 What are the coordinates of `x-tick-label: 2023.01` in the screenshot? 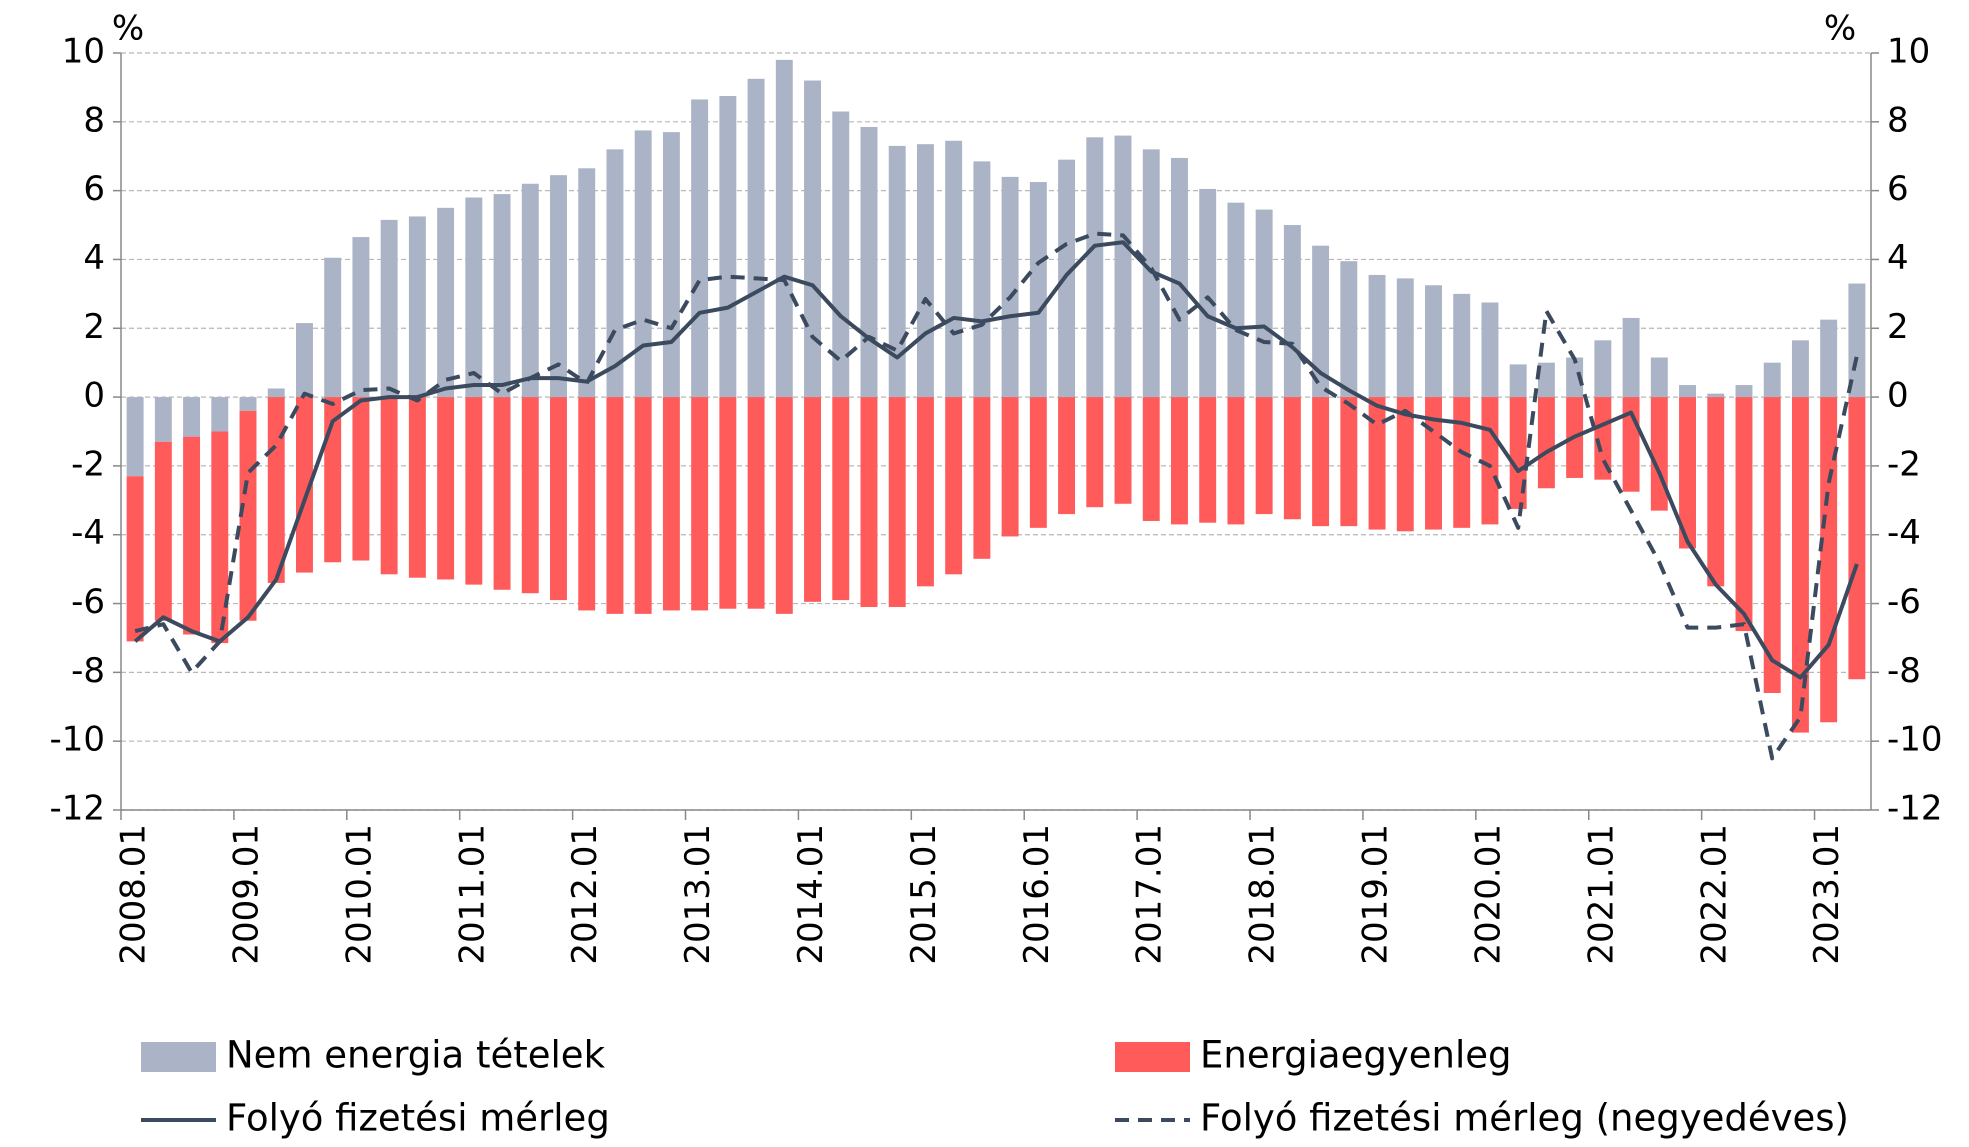 It's located at (1827, 894).